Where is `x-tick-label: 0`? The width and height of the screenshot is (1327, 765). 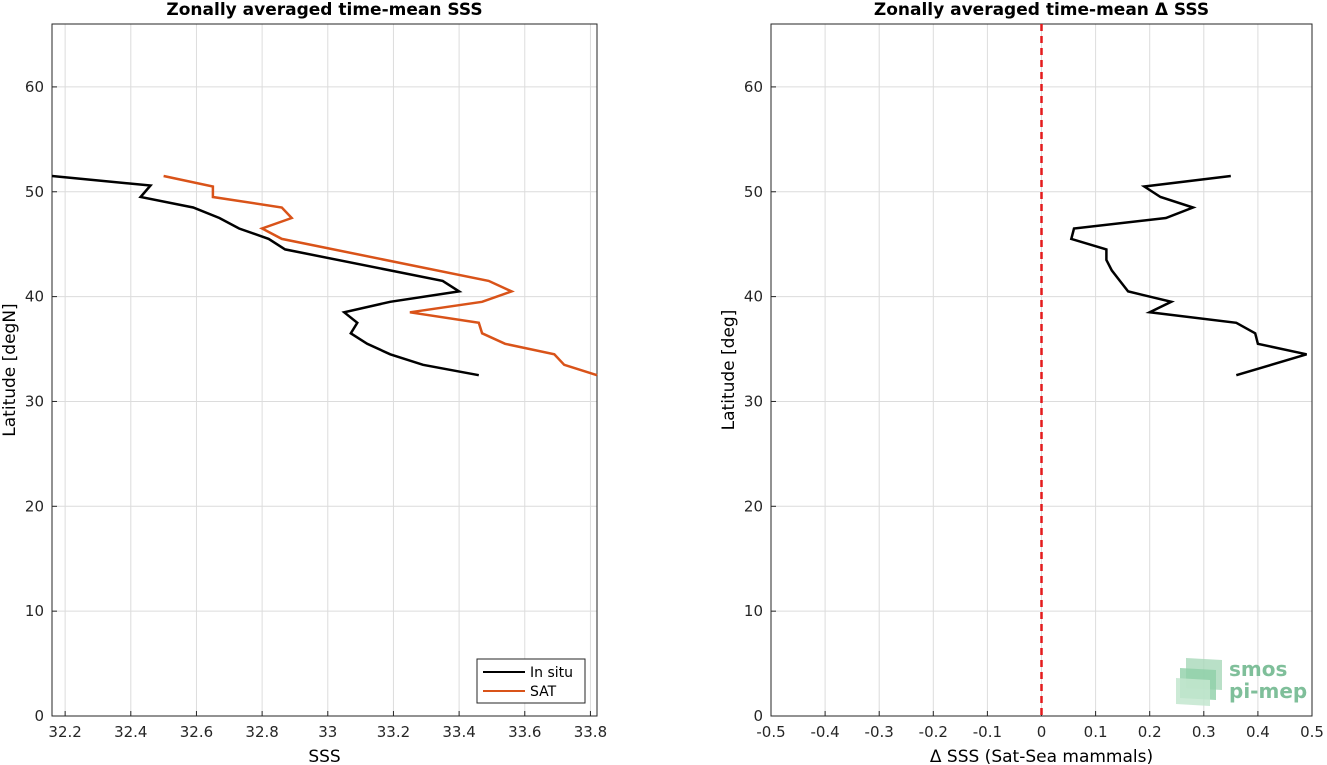 x-tick-label: 0 is located at coordinates (1042, 732).